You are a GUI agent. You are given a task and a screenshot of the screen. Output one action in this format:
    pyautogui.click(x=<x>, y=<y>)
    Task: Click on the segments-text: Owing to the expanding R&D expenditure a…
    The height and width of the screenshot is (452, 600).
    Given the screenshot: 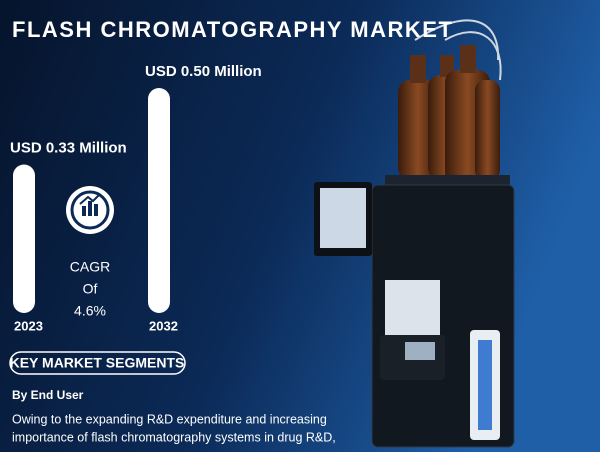 What is the action you would take?
    pyautogui.click(x=169, y=419)
    